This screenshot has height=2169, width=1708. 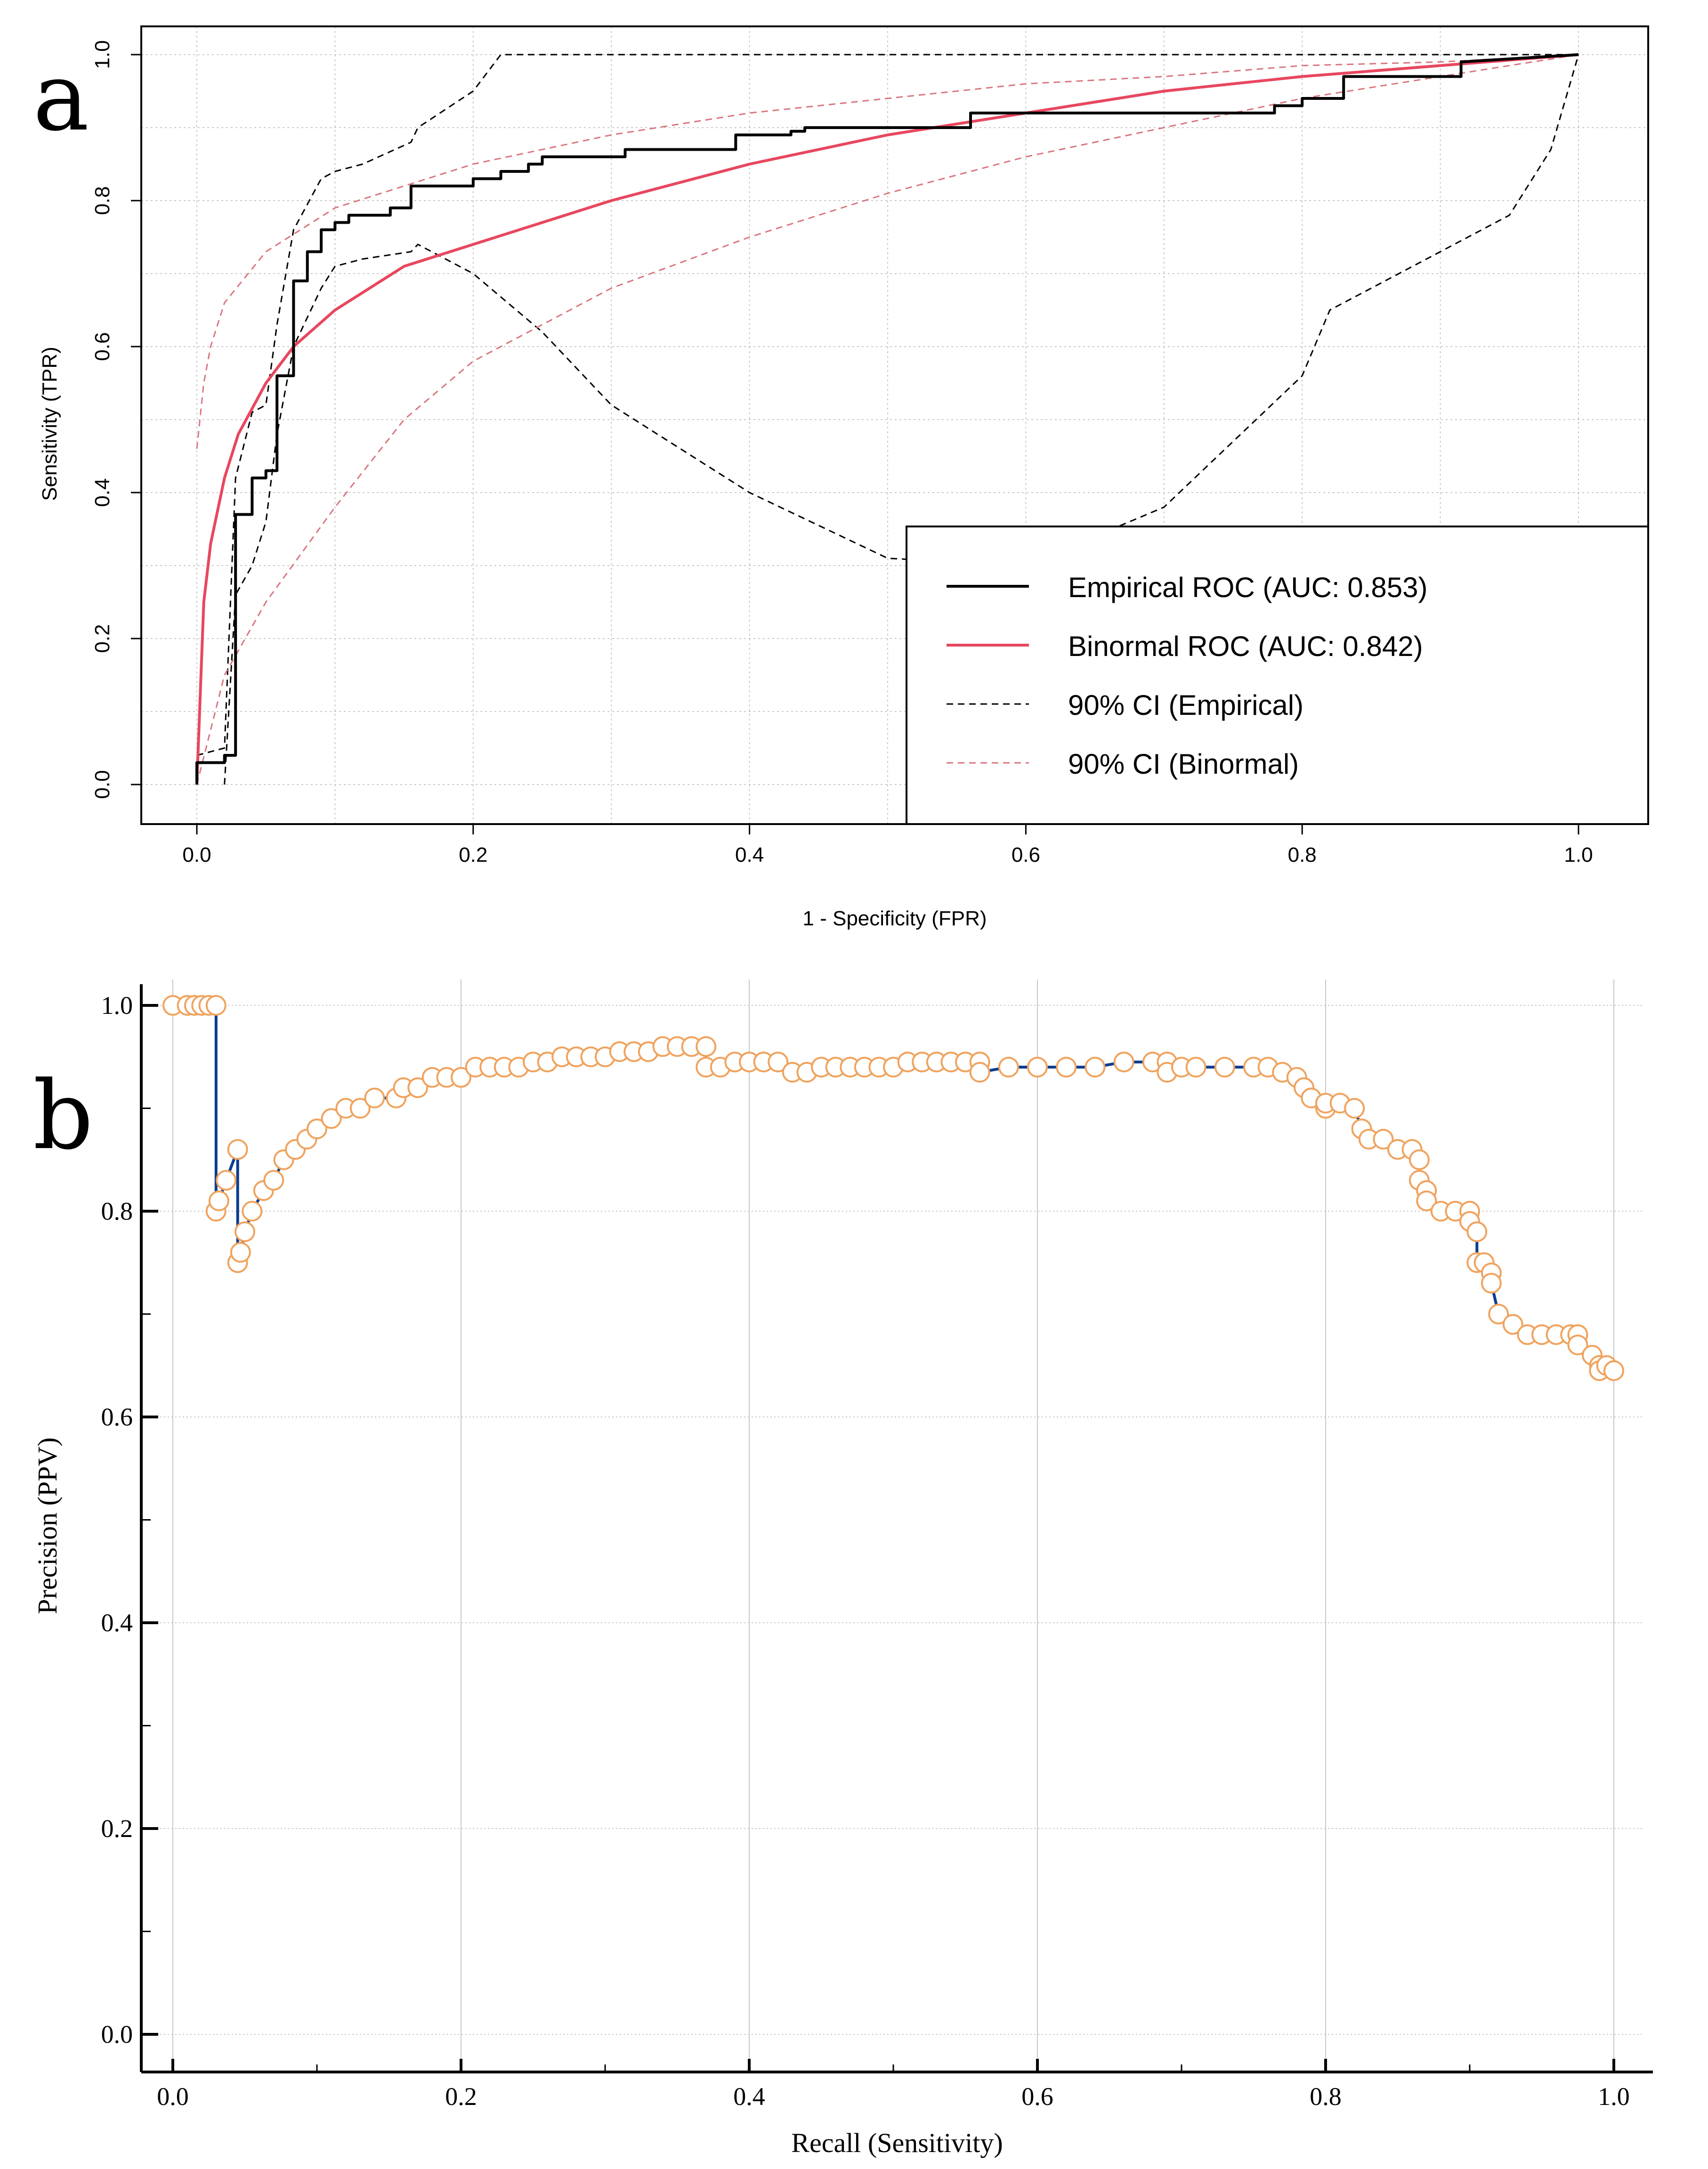 What do you see at coordinates (897, 2143) in the screenshot?
I see `panel-b-x-axis-label: Recall (Sensitivity)` at bounding box center [897, 2143].